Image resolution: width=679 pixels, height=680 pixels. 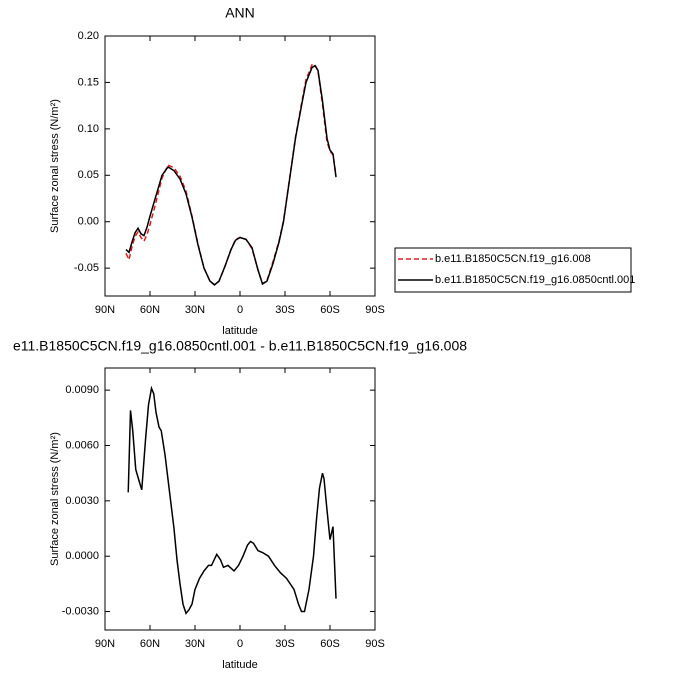 What do you see at coordinates (82, 390) in the screenshot?
I see `y-tick-label: 0.0090` at bounding box center [82, 390].